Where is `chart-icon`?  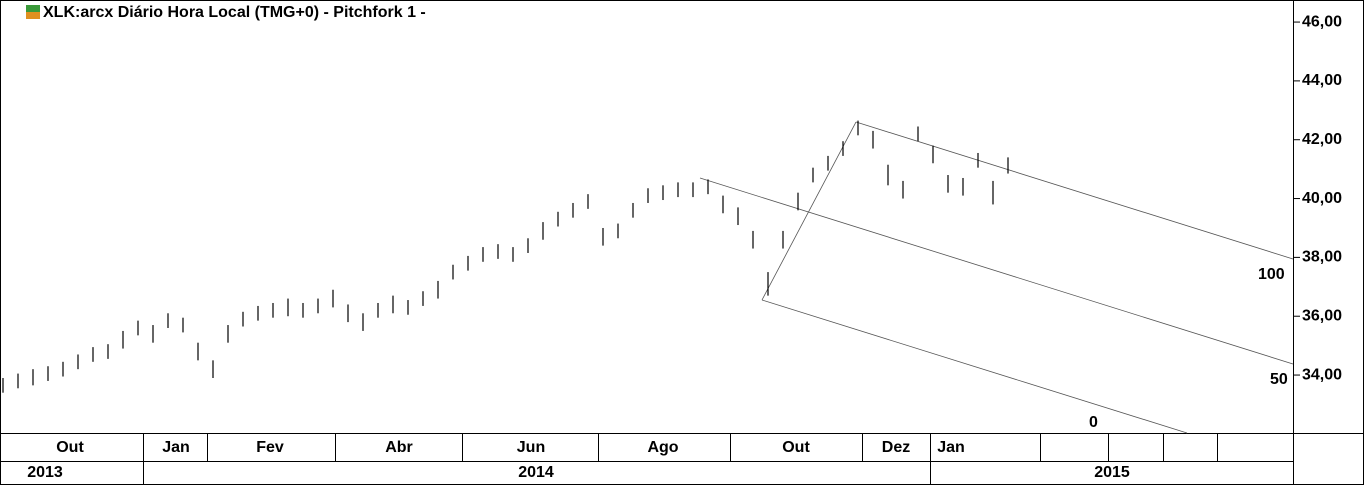 chart-icon is located at coordinates (33, 12).